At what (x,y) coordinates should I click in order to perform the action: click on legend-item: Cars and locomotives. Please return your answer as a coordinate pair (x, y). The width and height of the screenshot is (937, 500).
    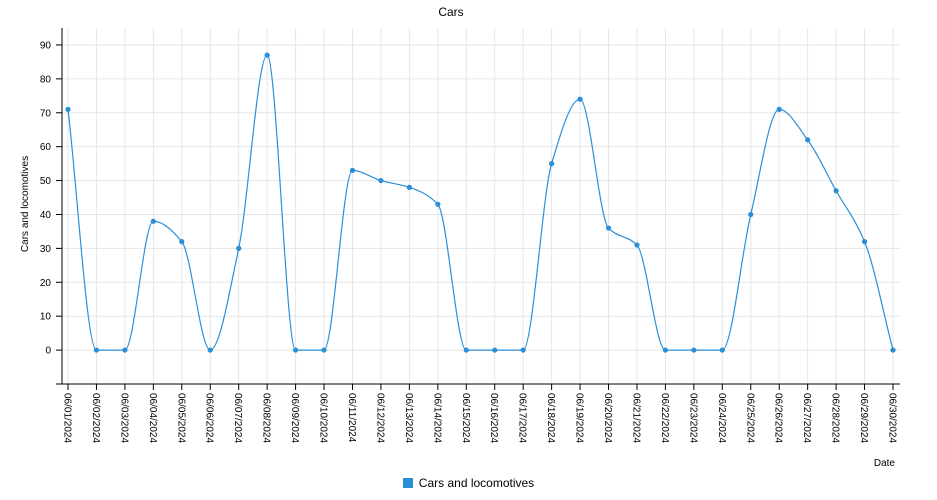
    Looking at the image, I should click on (468, 483).